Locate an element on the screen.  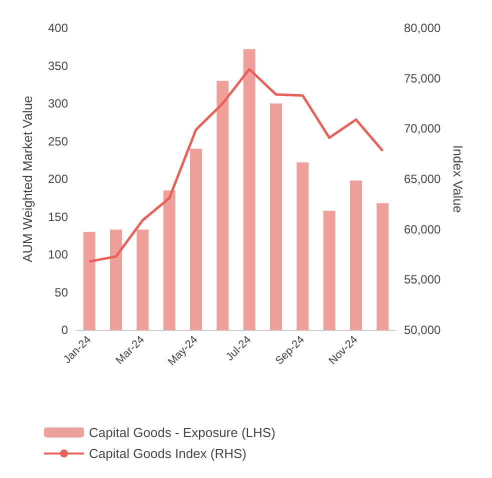
y2-tick-label: 80,000 is located at coordinates (423, 28).